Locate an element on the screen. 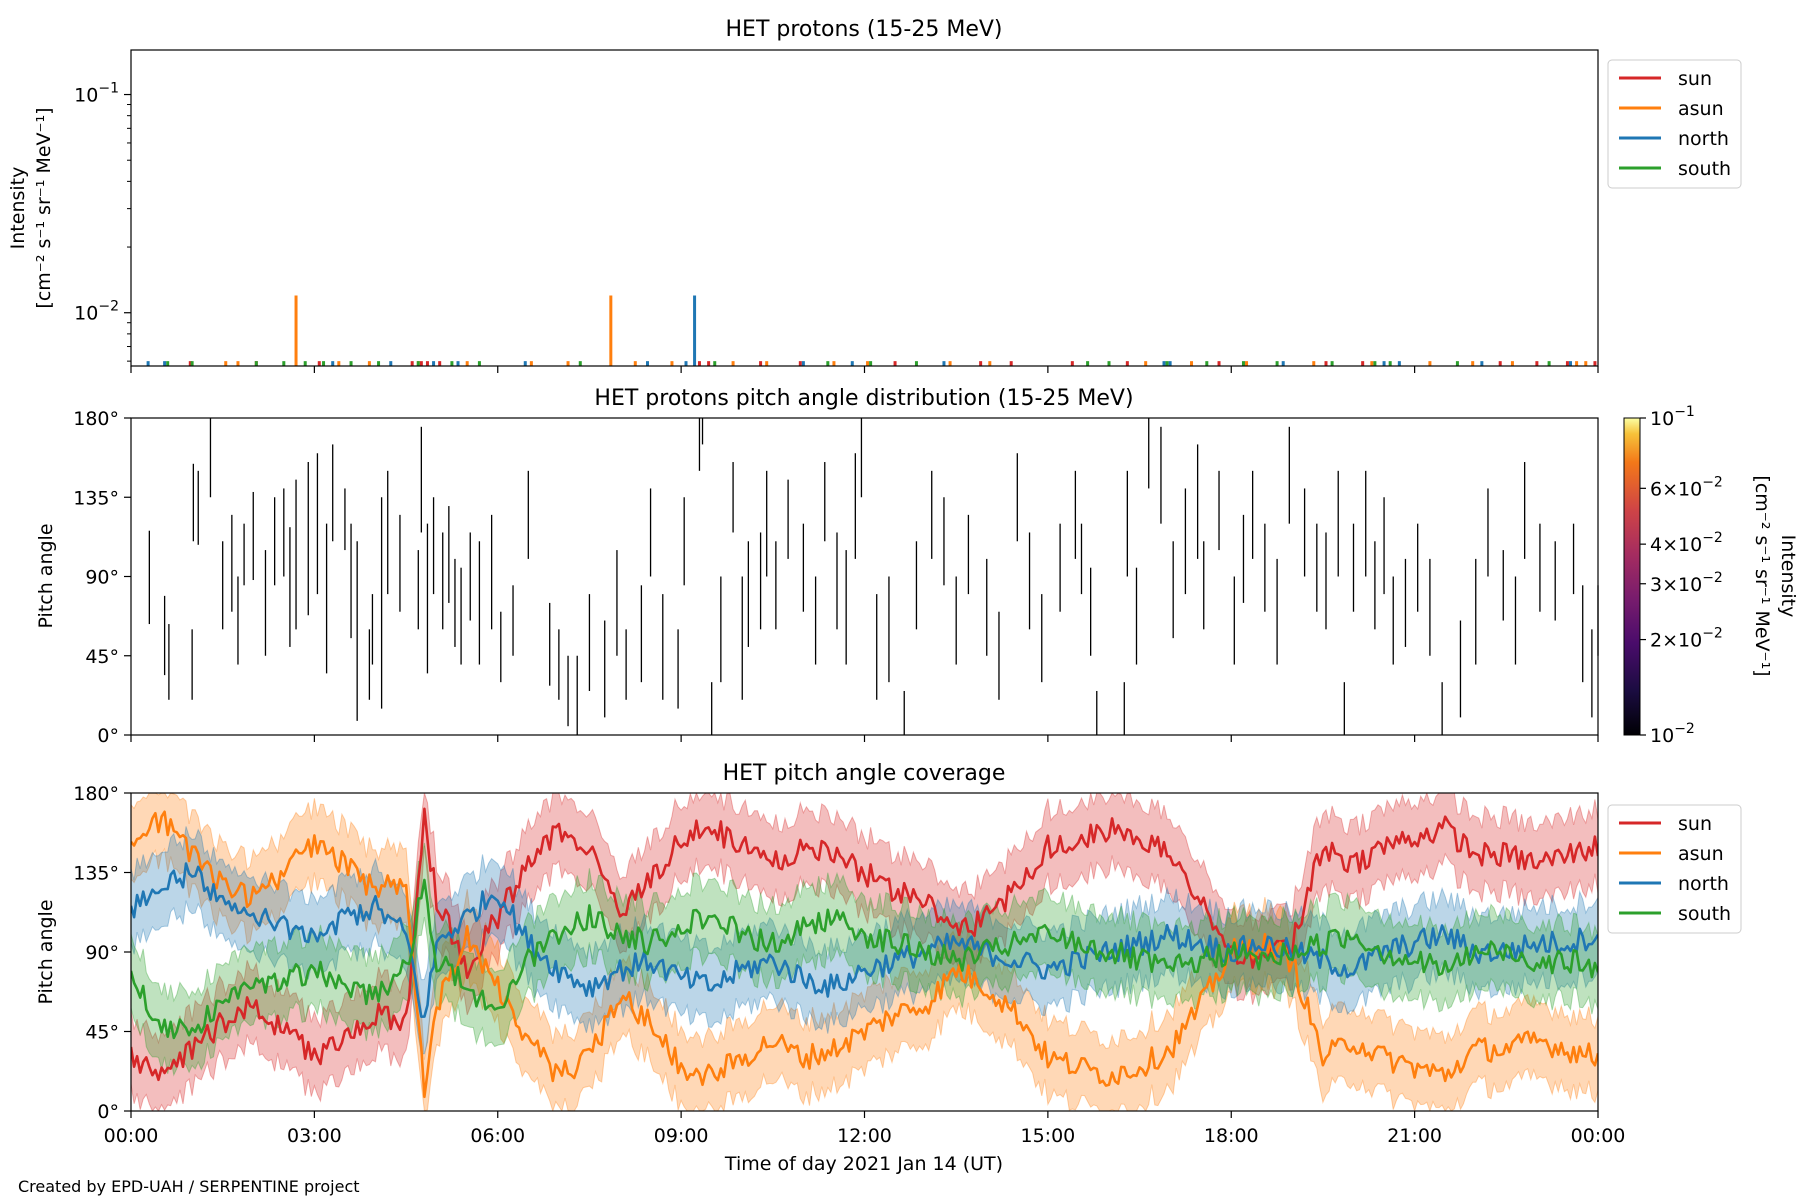 This screenshot has height=1200, width=1800. x-tick-label: 15:00 is located at coordinates (1047, 1136).